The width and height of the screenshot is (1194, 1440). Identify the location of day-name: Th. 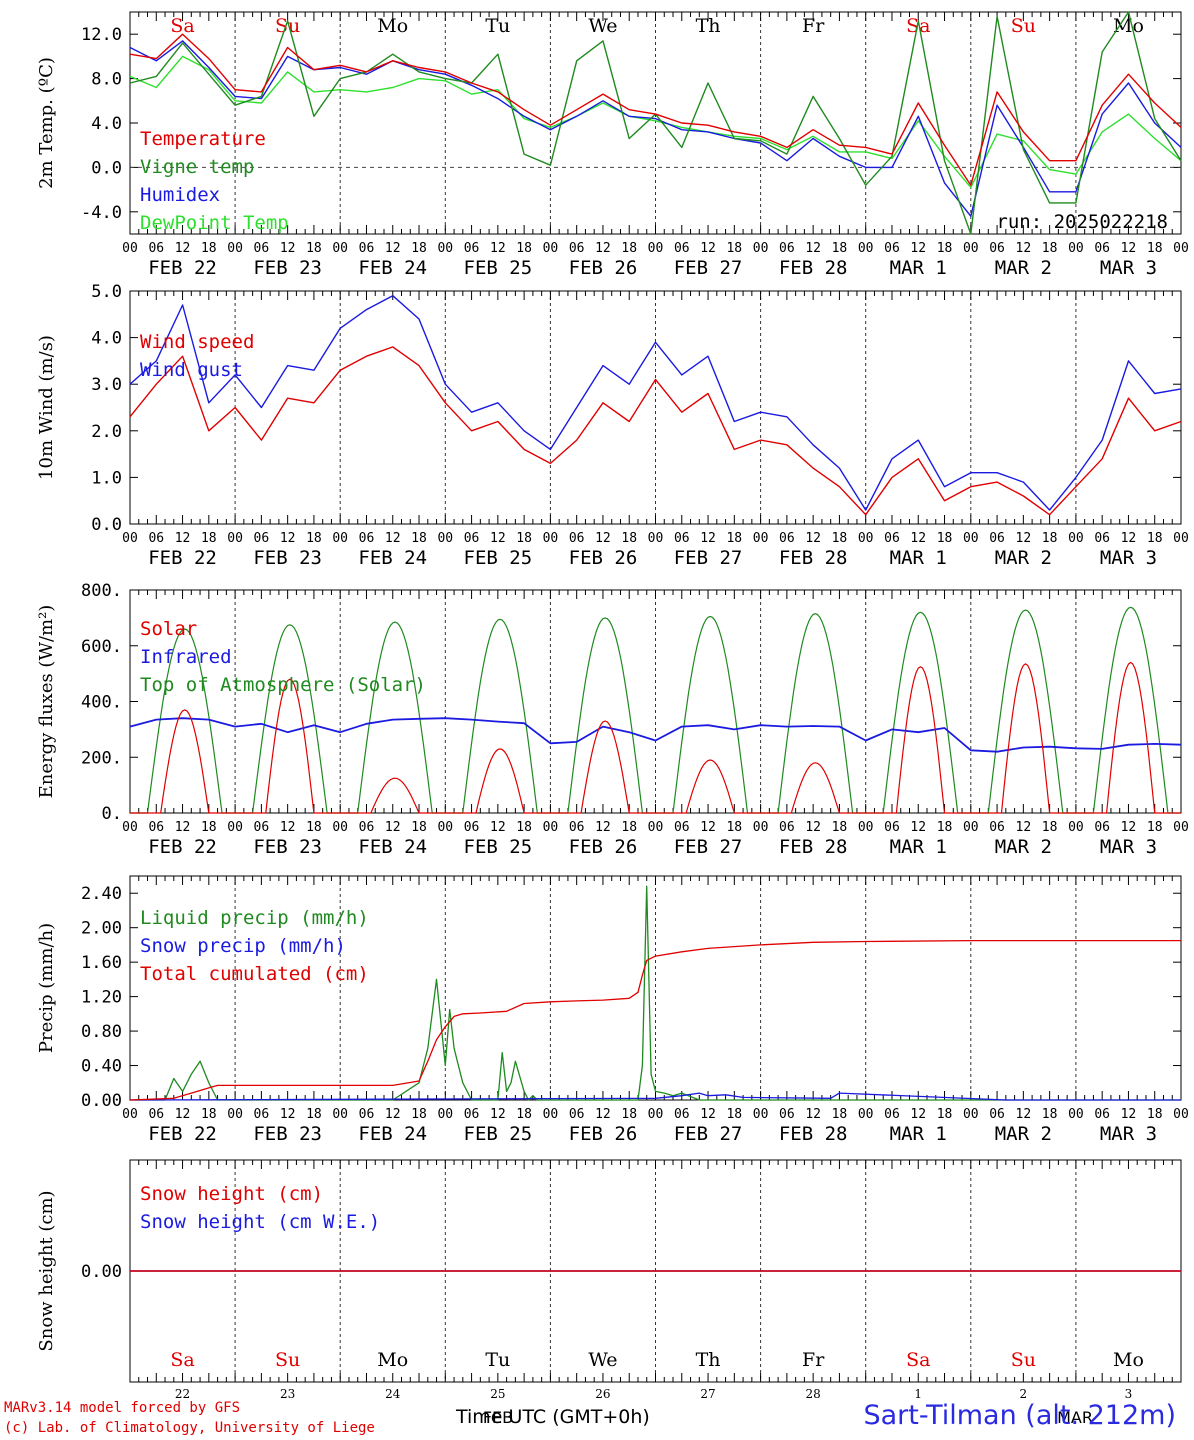
(708, 1360).